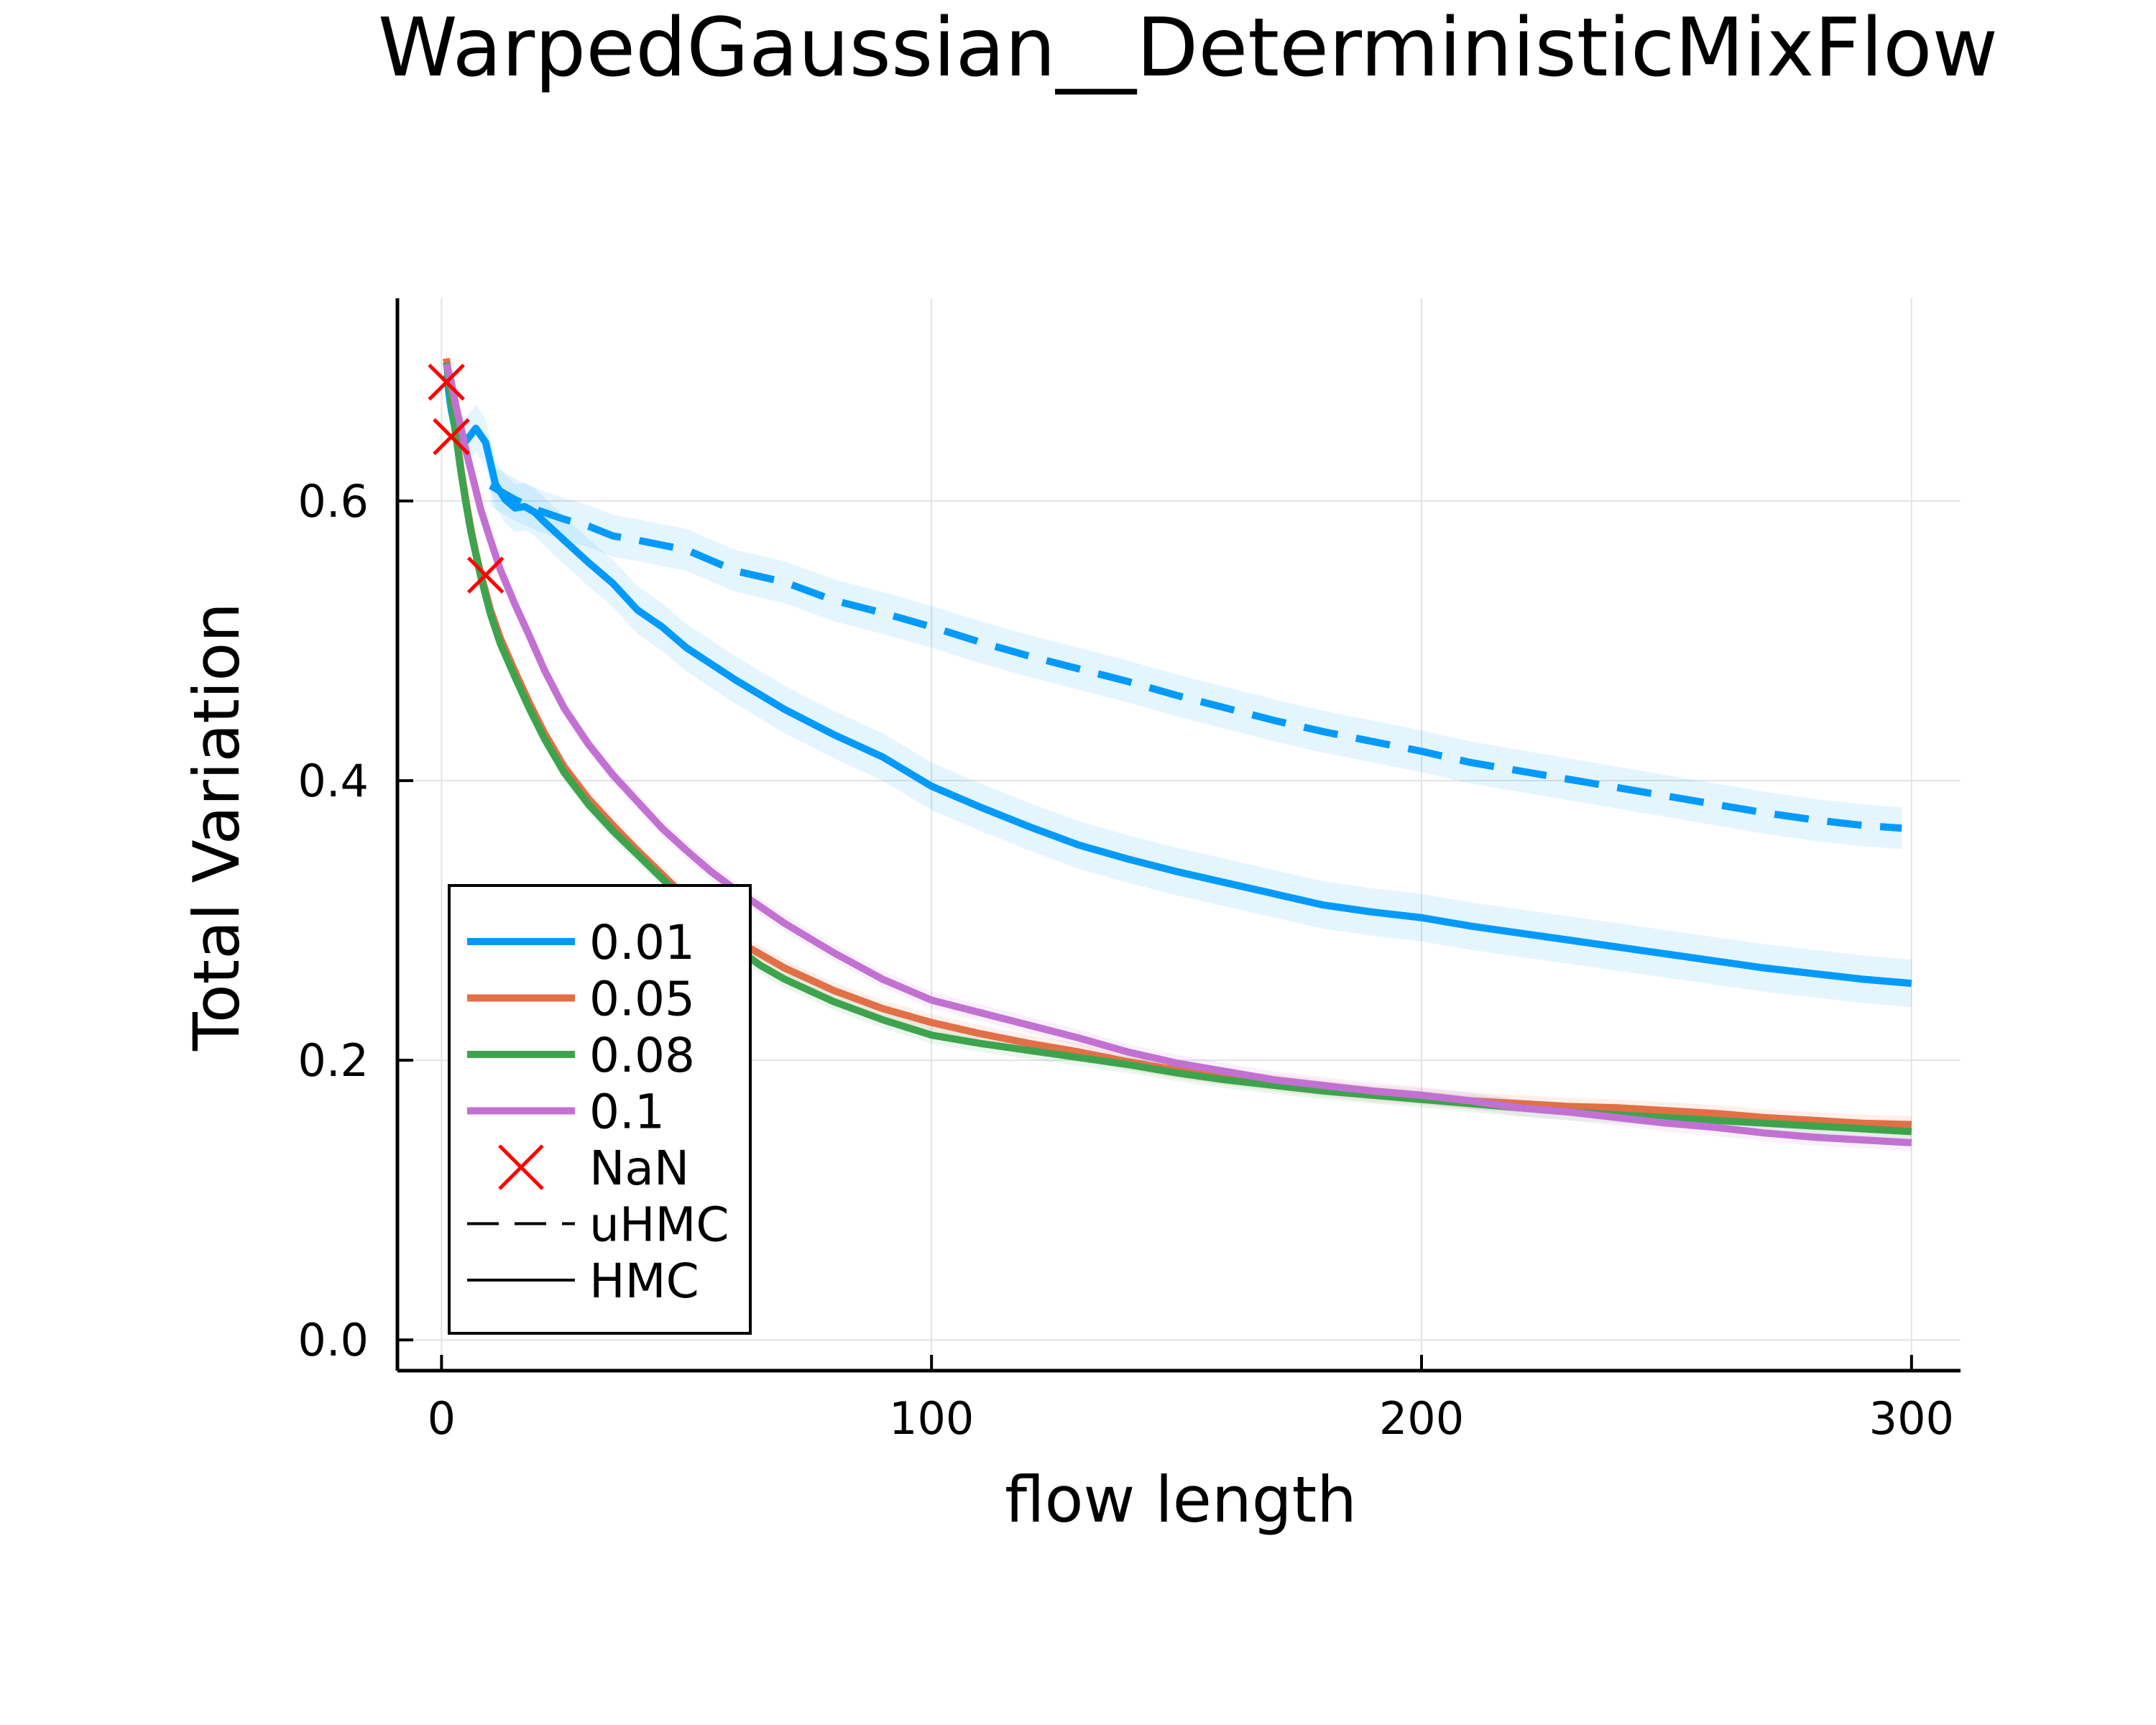  Describe the element at coordinates (642, 942) in the screenshot. I see `legend-label: 0.01` at that location.